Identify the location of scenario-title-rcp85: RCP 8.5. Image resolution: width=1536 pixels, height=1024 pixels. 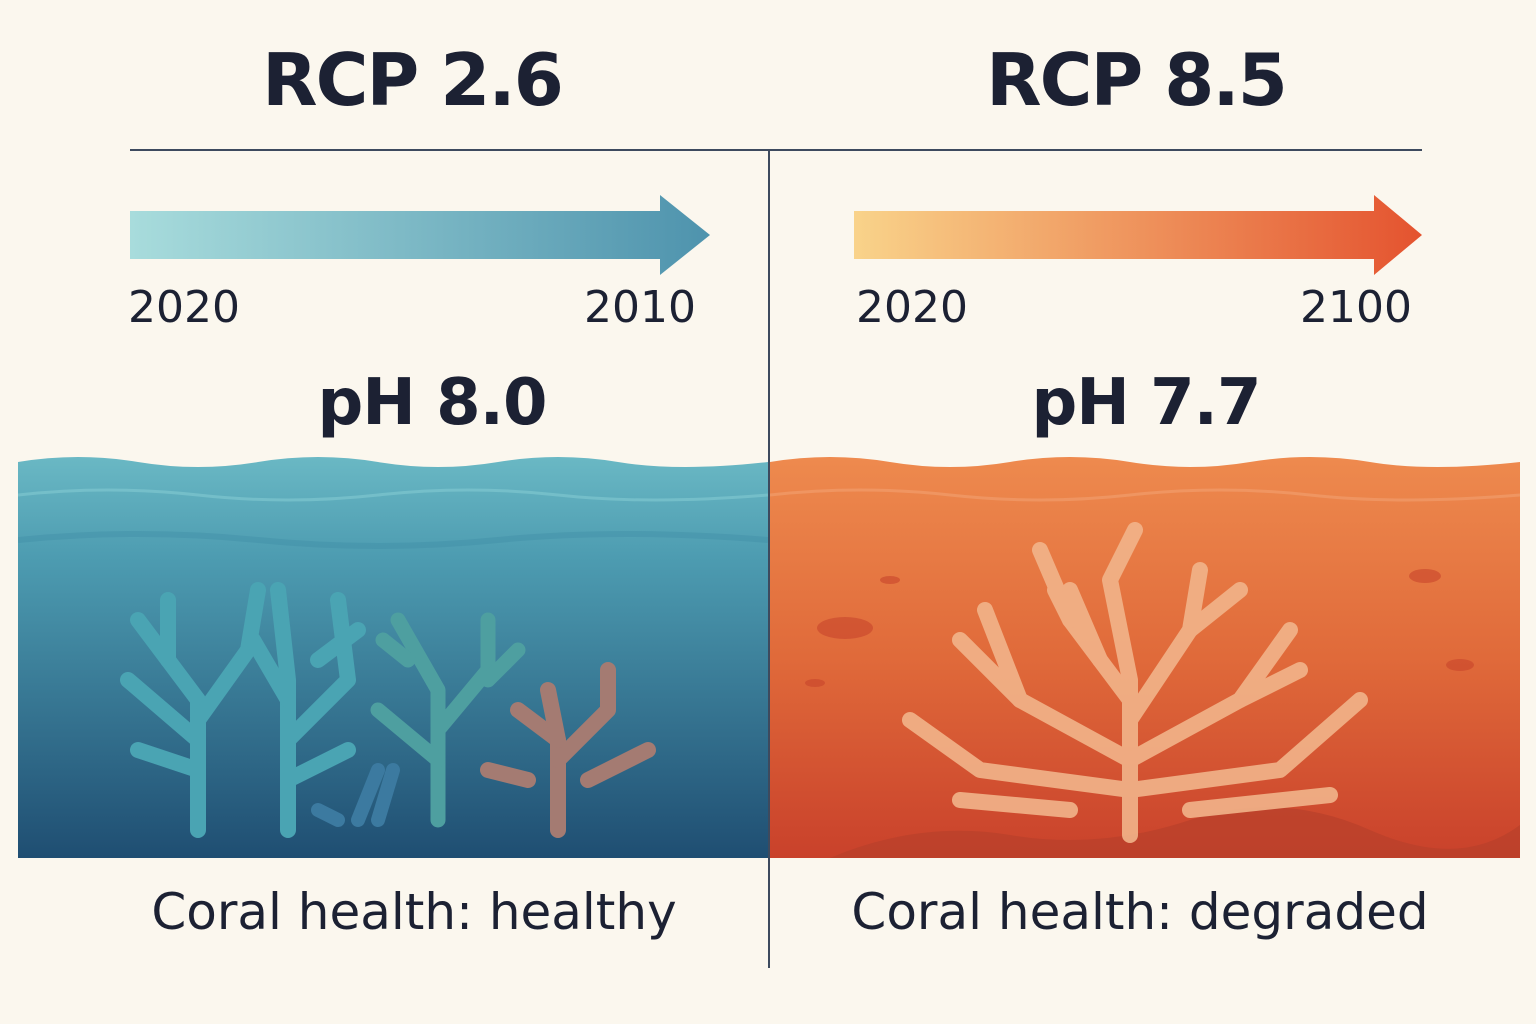
(1137, 80).